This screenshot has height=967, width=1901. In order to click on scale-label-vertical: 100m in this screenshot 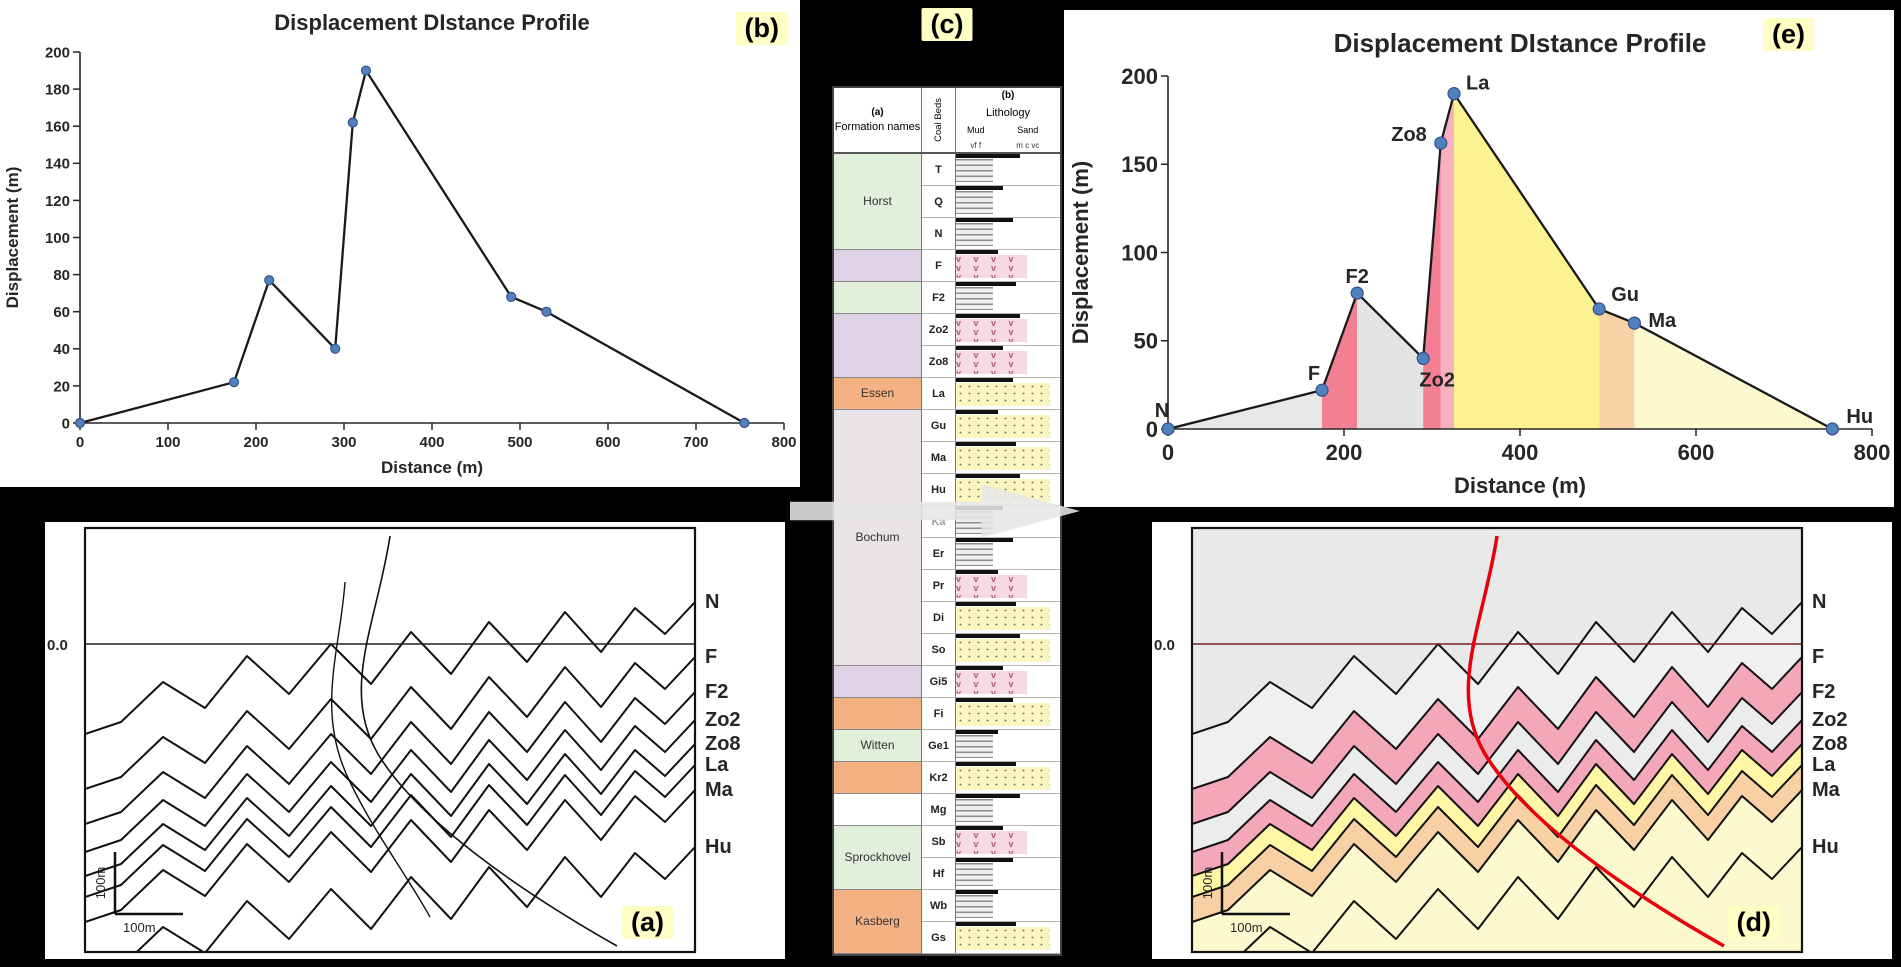, I will do `click(1207, 883)`.